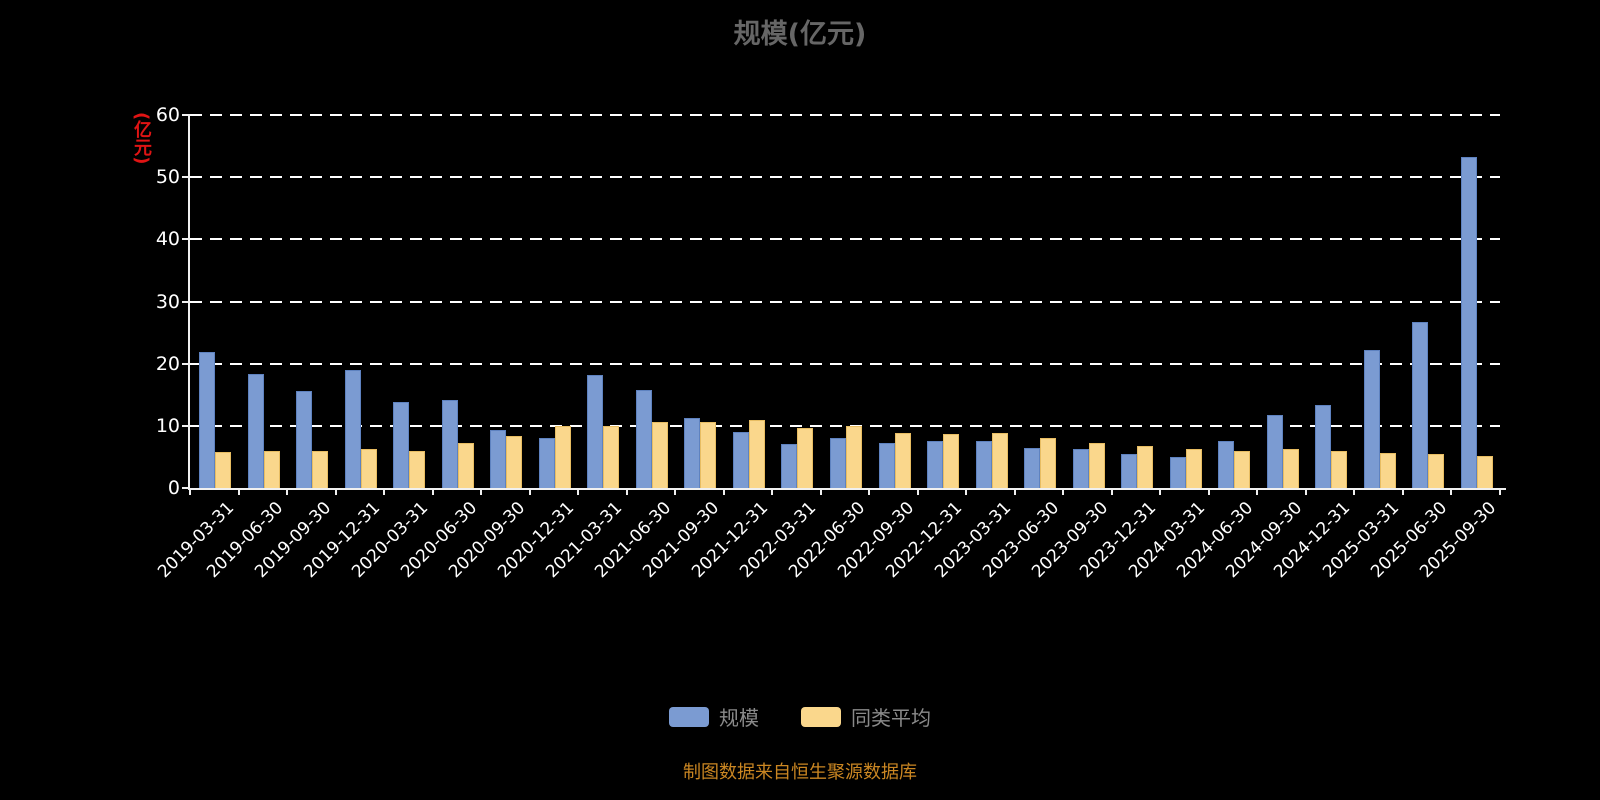  Describe the element at coordinates (866, 716) in the screenshot. I see `legend-item-peer-average: 同类平均` at that location.